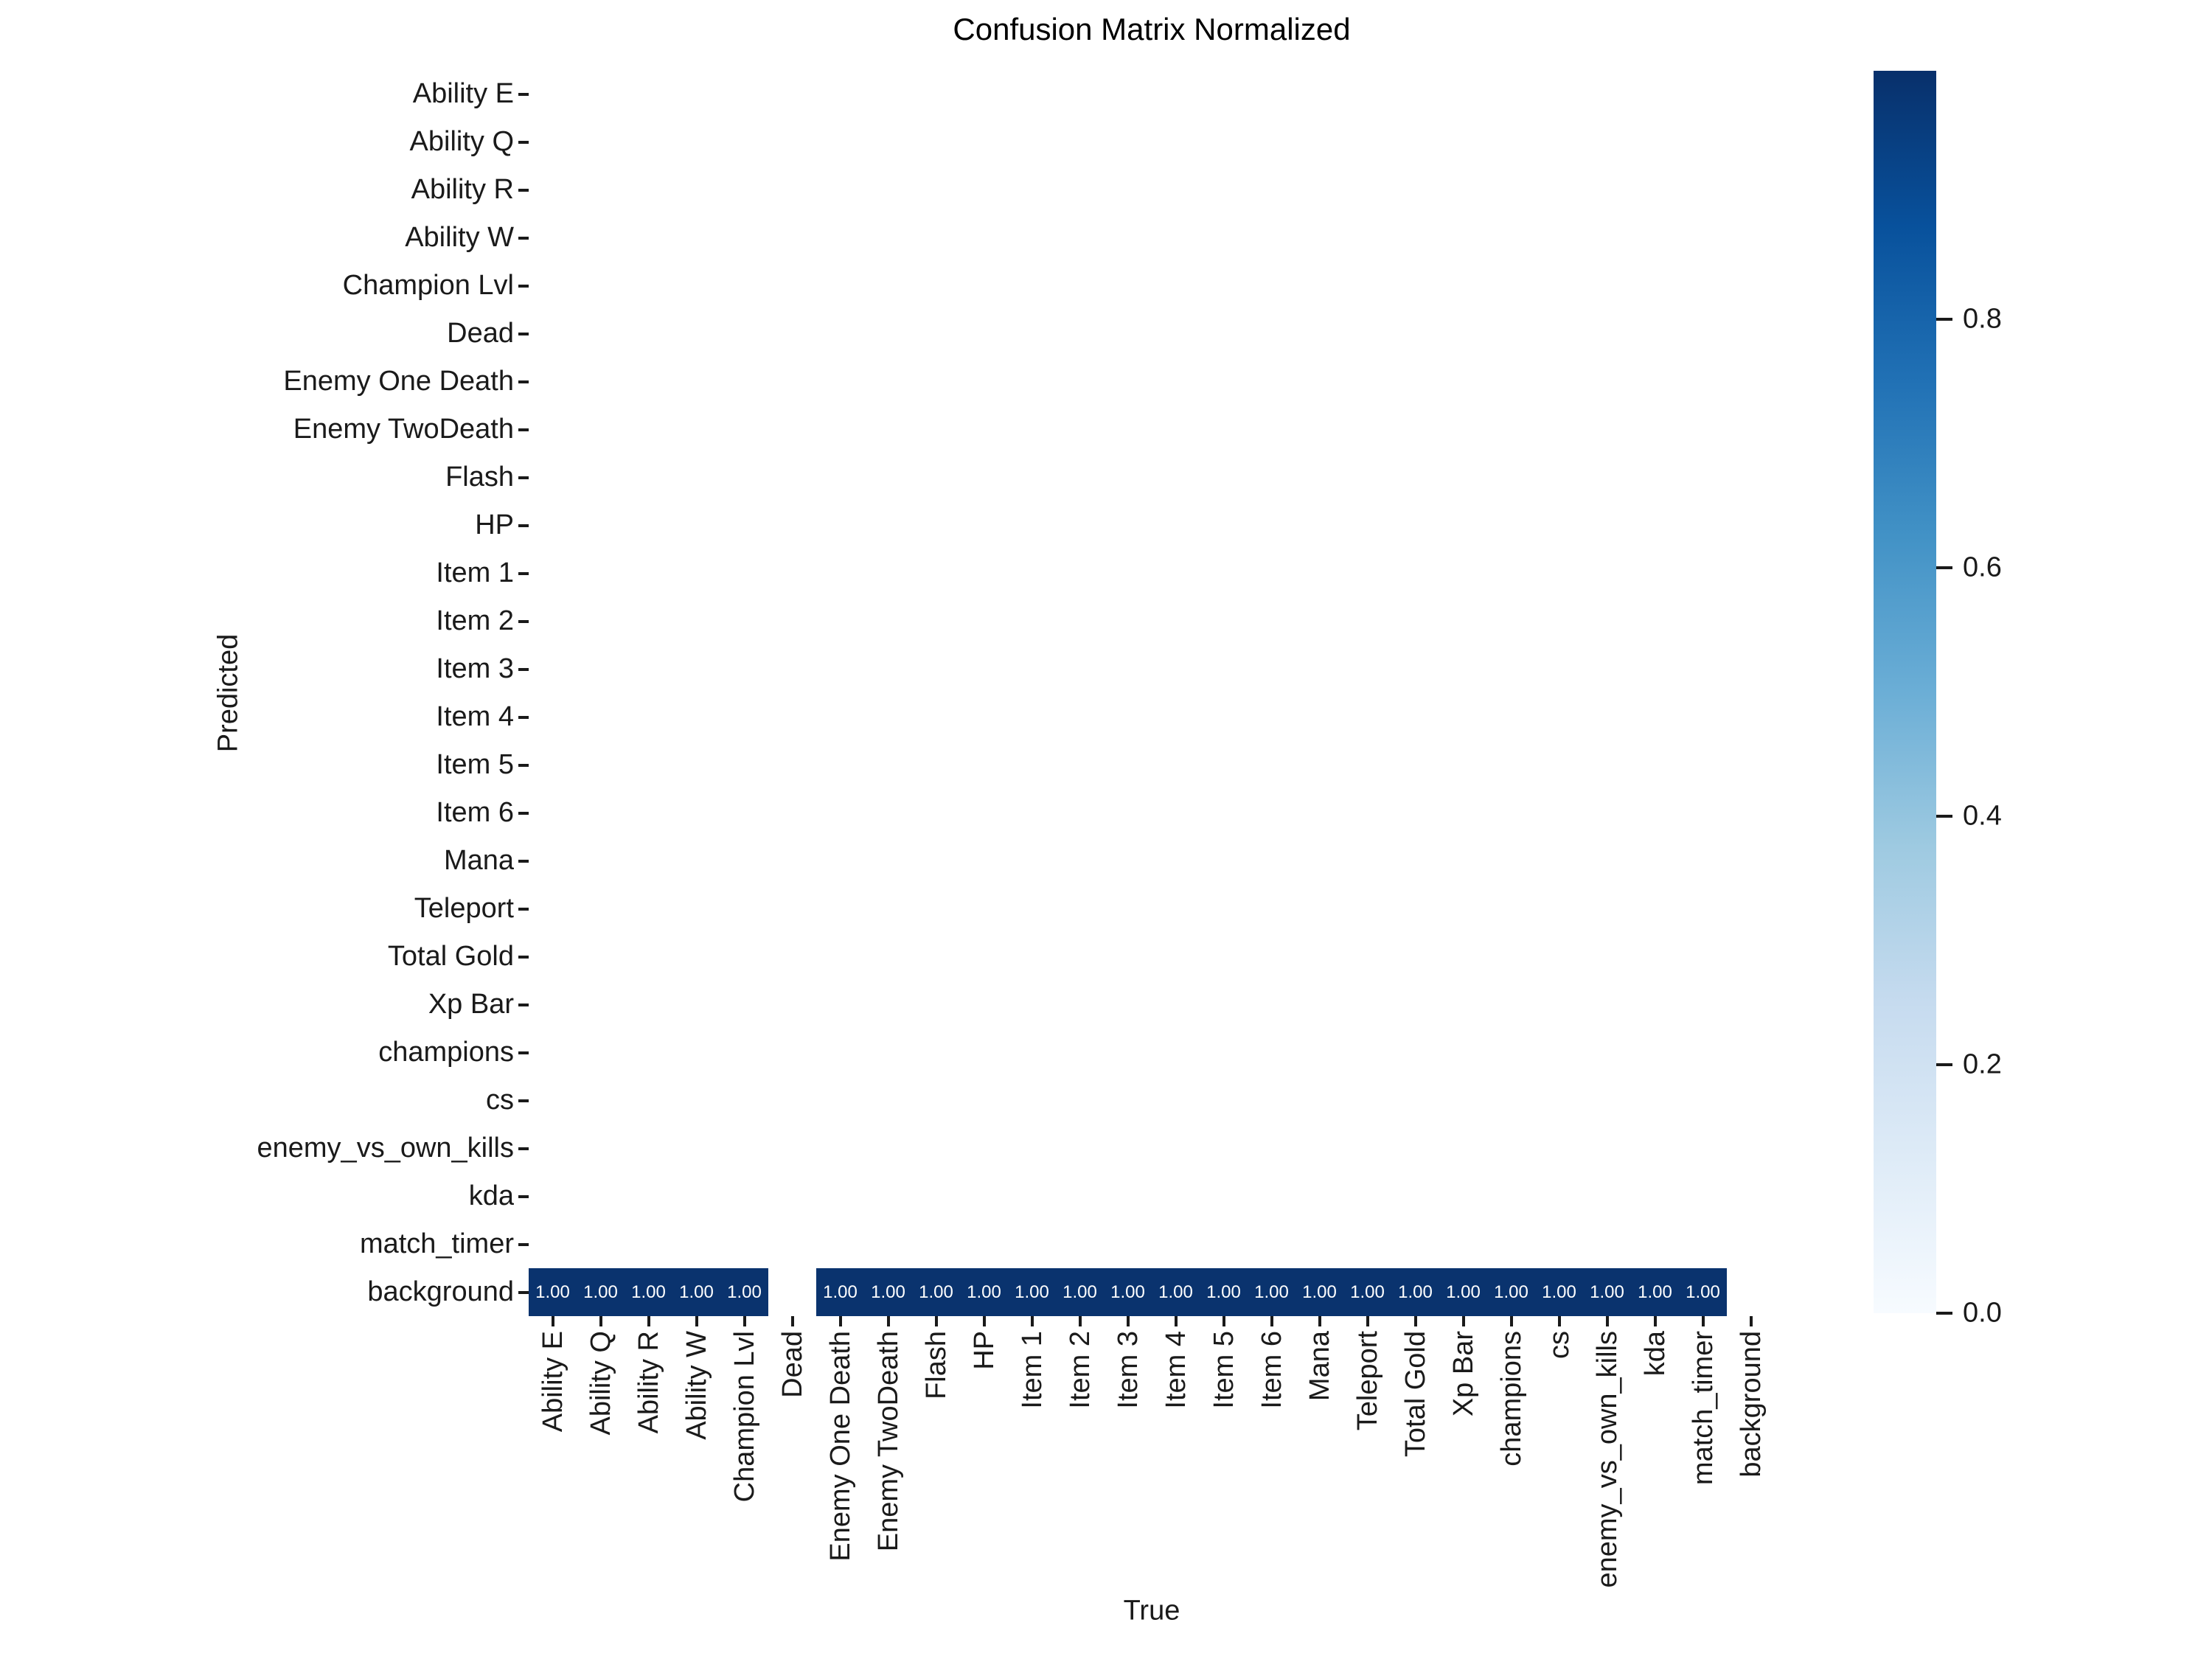 The height and width of the screenshot is (1659, 2212). What do you see at coordinates (464, 908) in the screenshot?
I see `y-tick-label: Teleport` at bounding box center [464, 908].